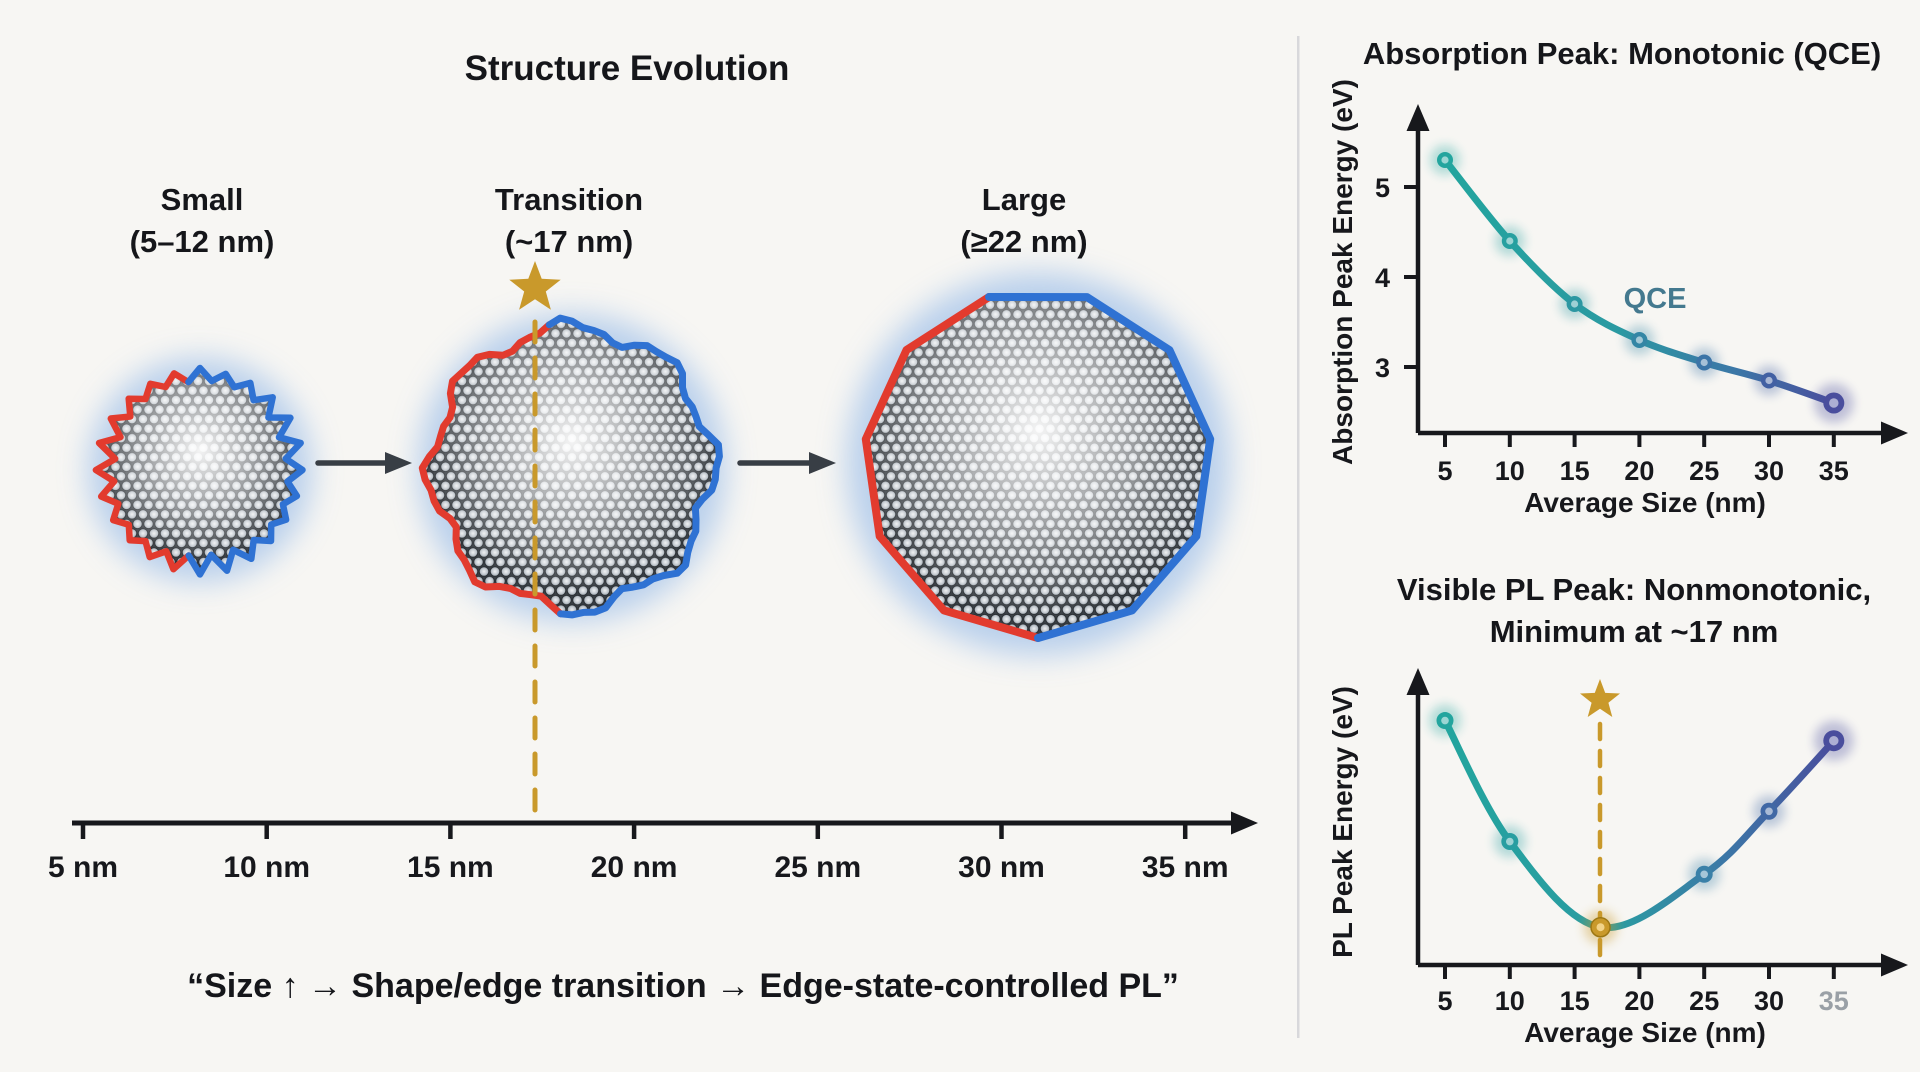 The width and height of the screenshot is (1920, 1072). What do you see at coordinates (202, 199) in the screenshot?
I see `stage-small-name: Small` at bounding box center [202, 199].